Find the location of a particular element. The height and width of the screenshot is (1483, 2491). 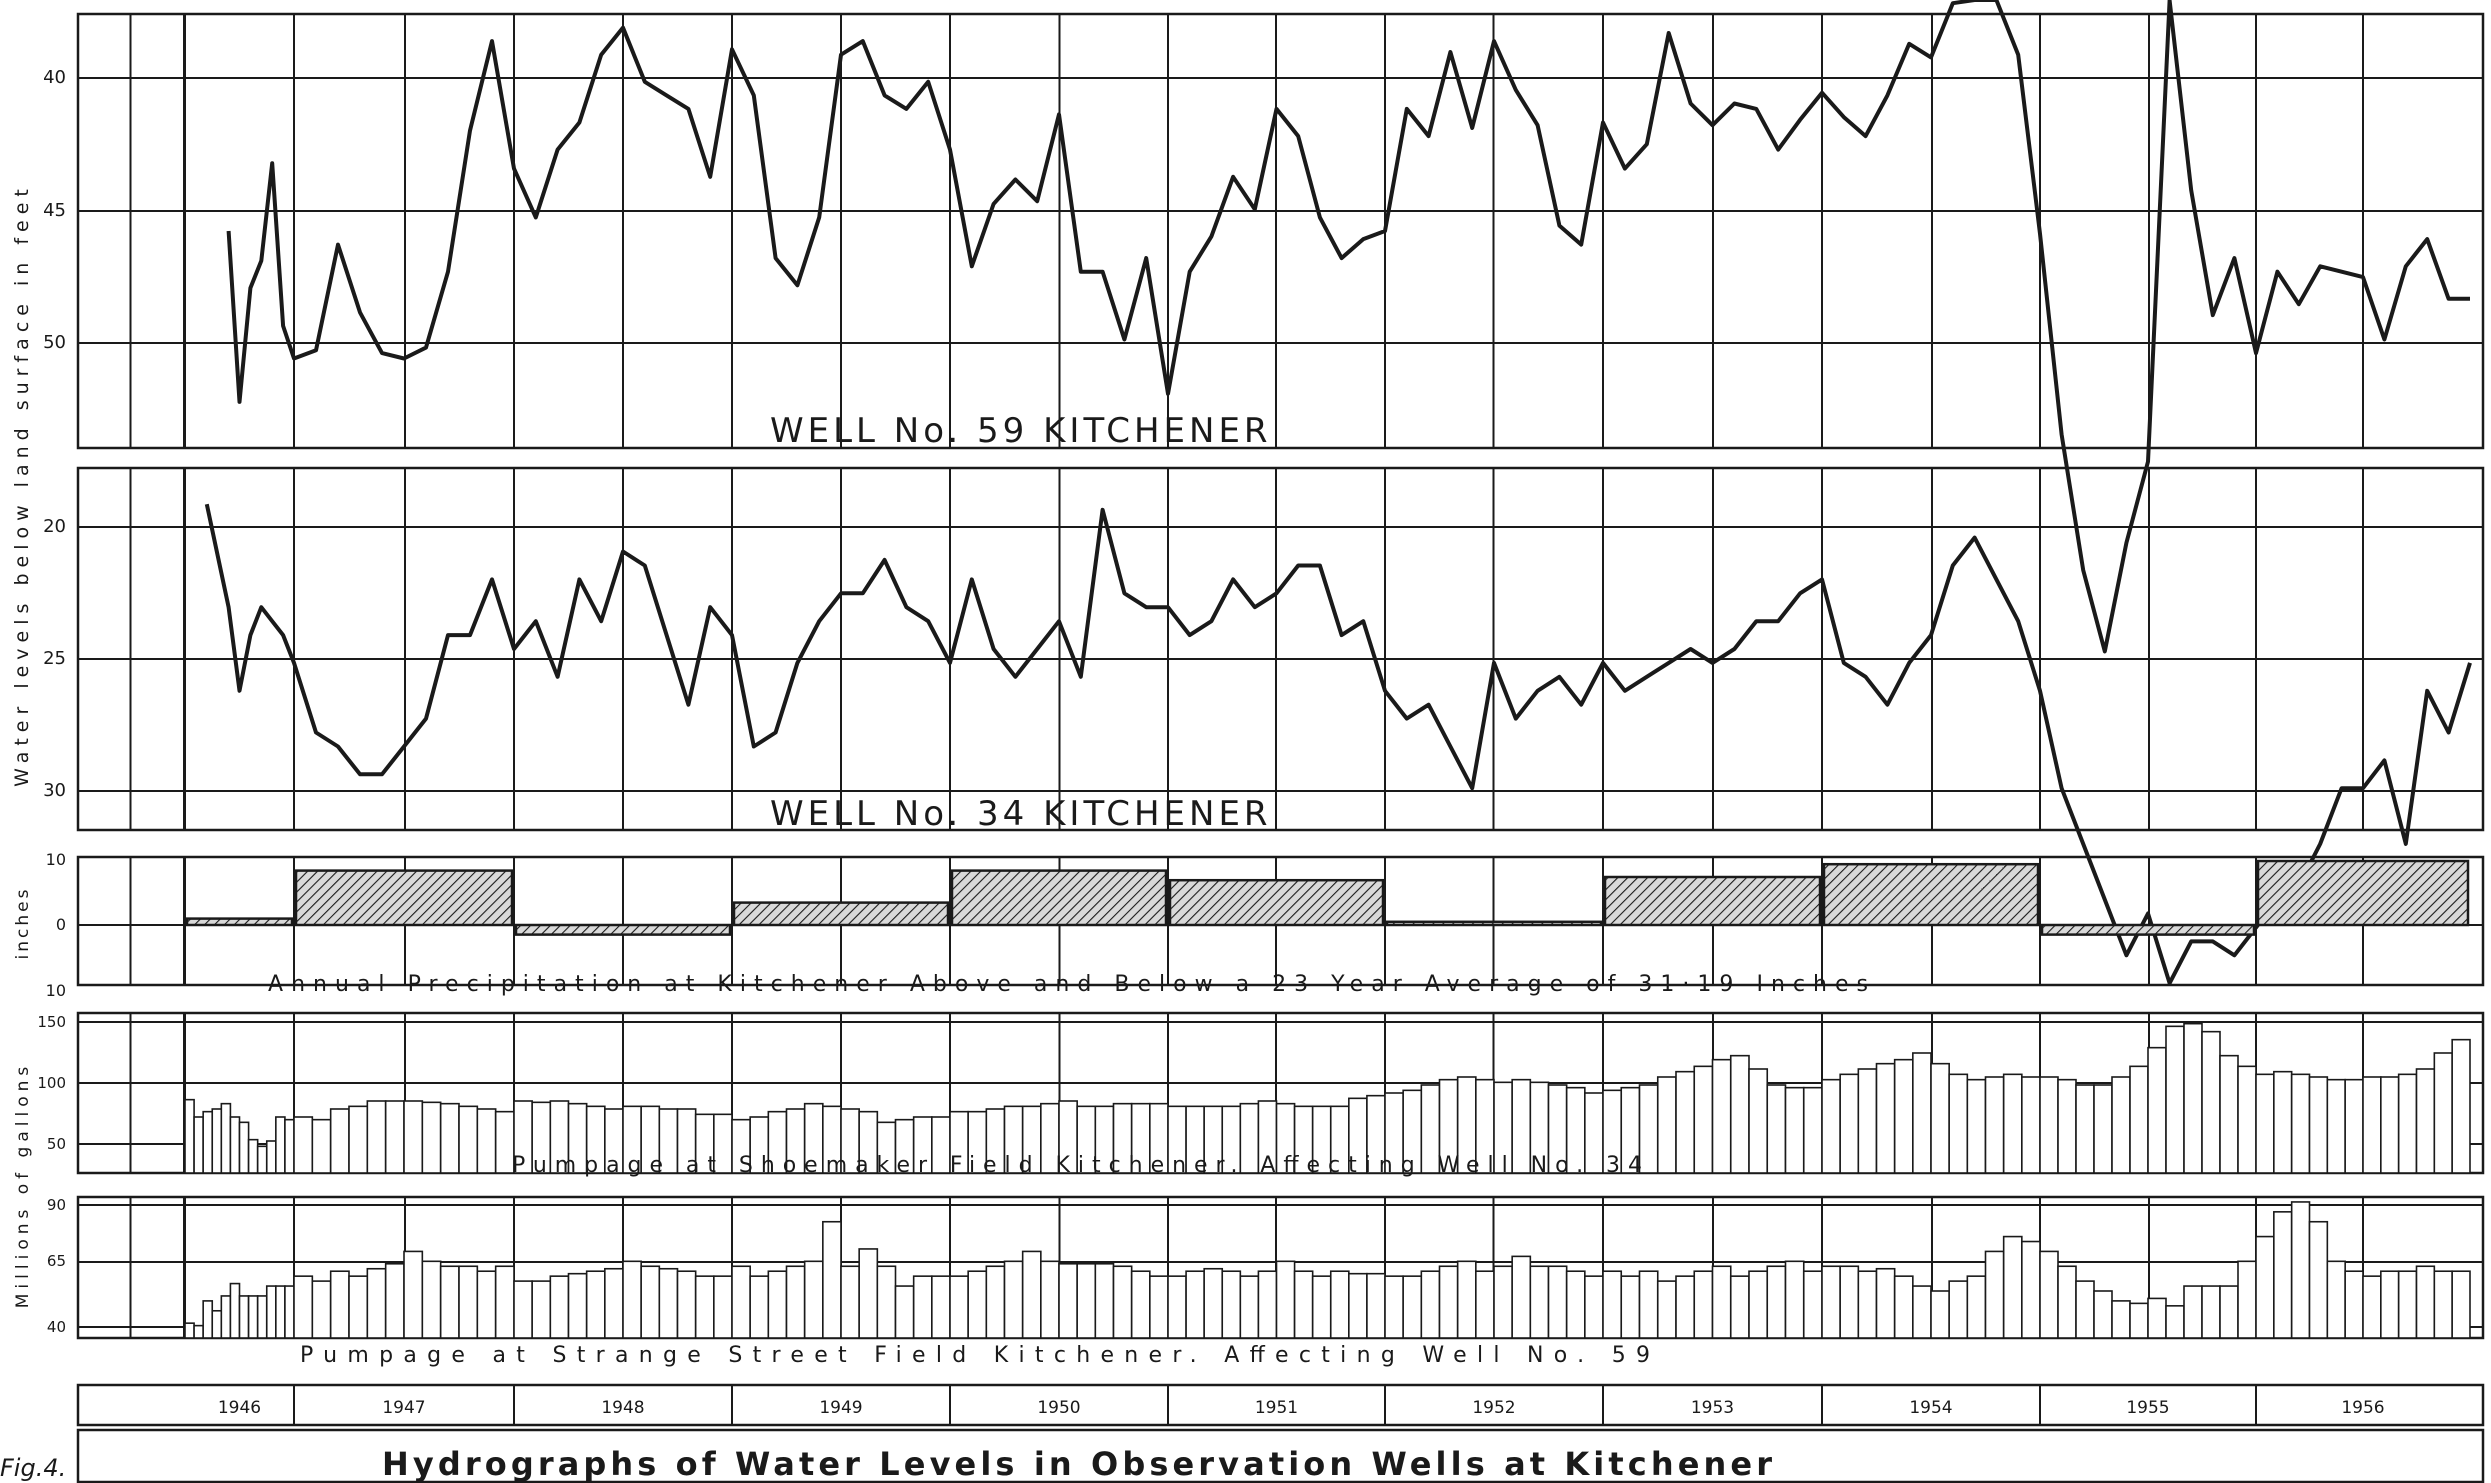

tick-label: 150 is located at coordinates (51, 1022).